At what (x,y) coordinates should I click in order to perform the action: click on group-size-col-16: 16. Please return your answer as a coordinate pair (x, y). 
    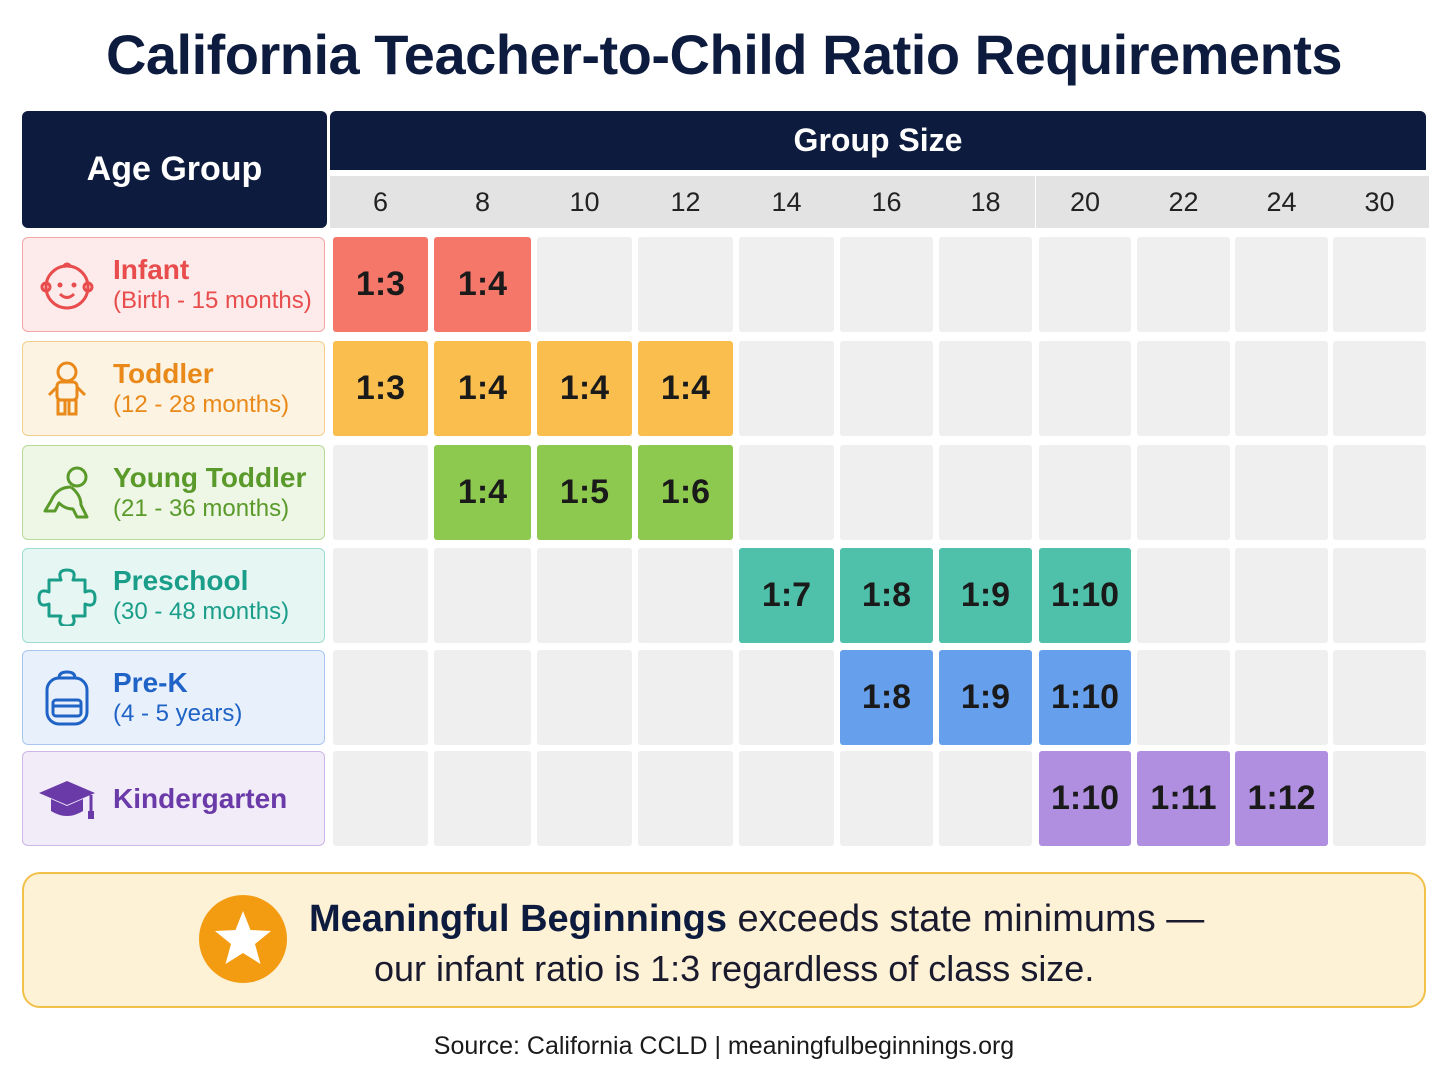
    Looking at the image, I should click on (886, 202).